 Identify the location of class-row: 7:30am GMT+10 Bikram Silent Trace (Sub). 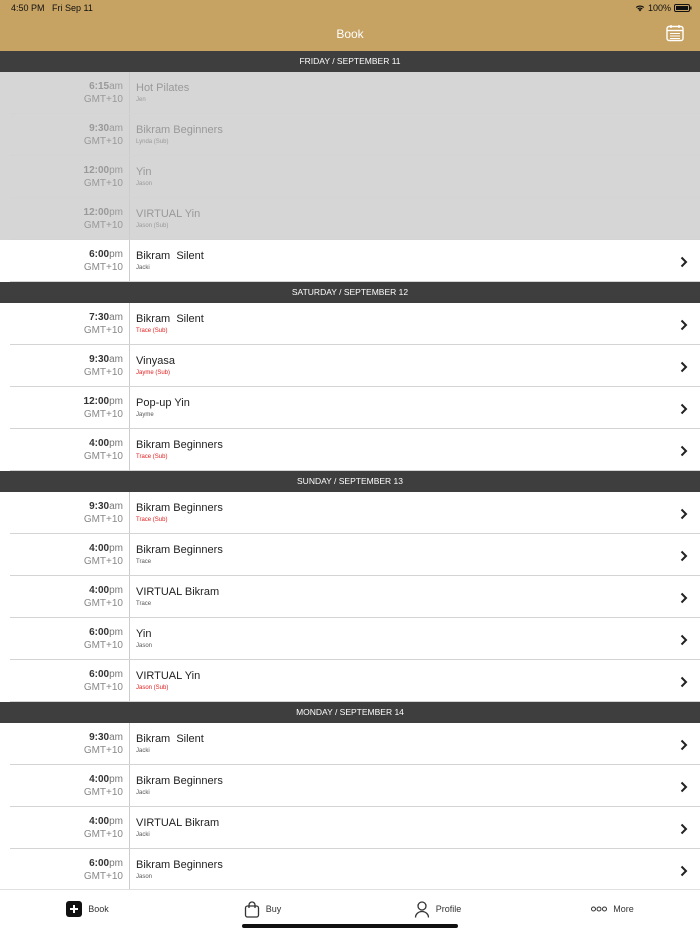
(350, 324).